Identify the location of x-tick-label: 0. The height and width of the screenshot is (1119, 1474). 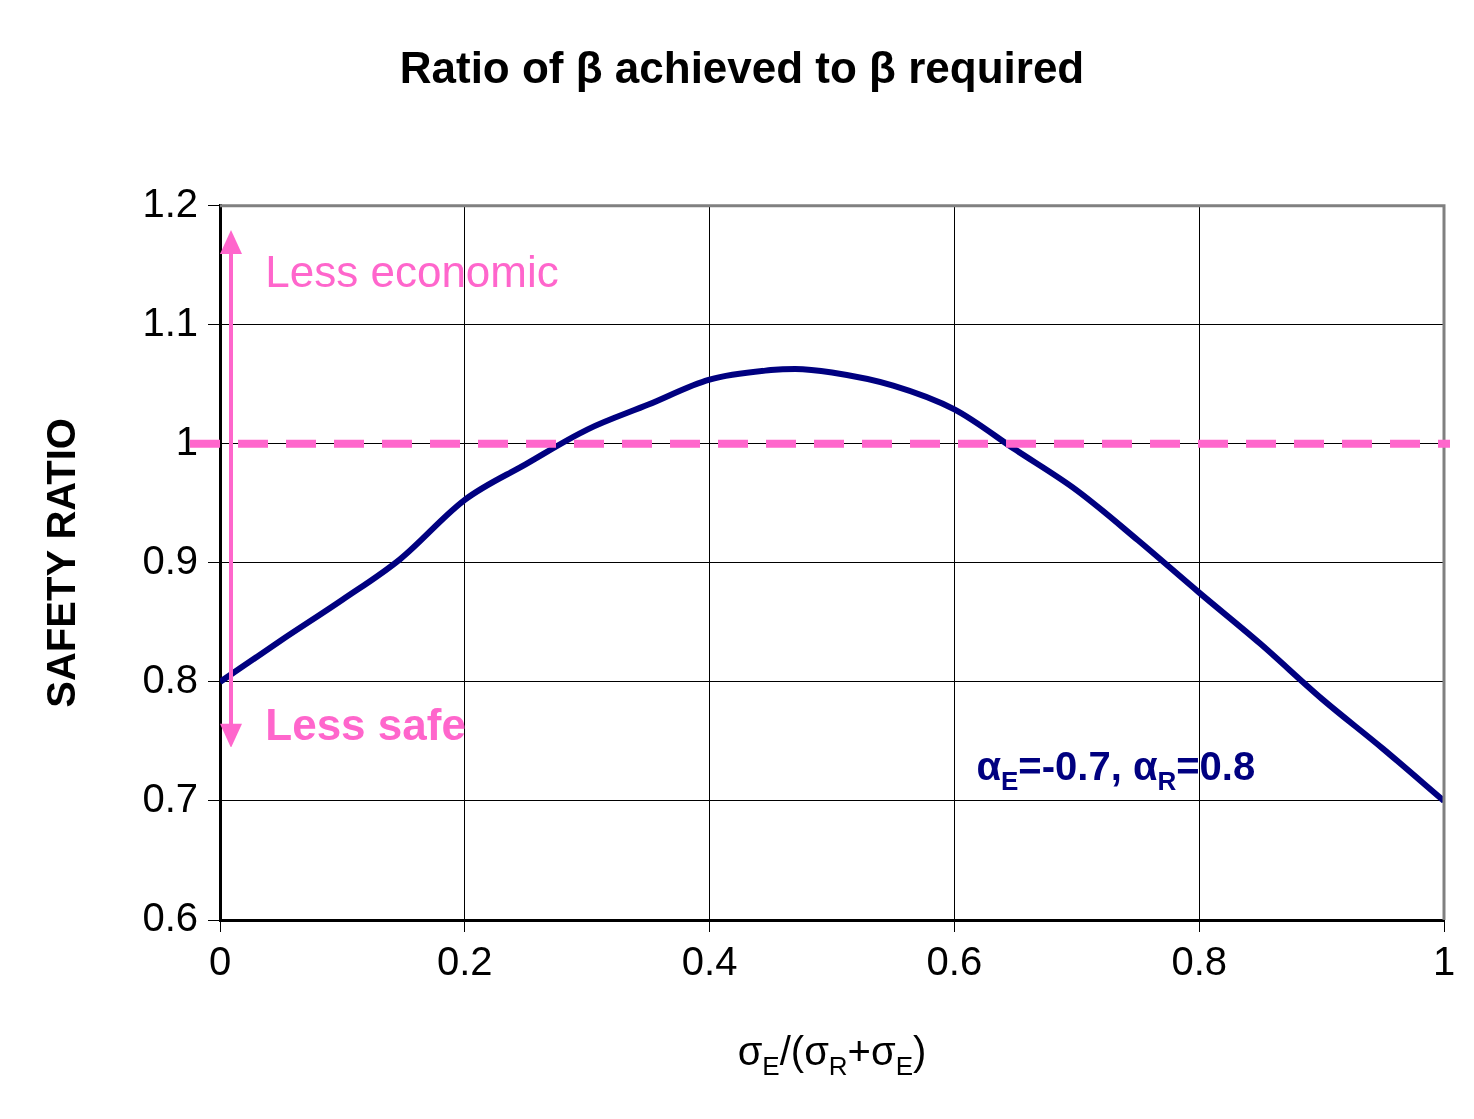
(220, 961).